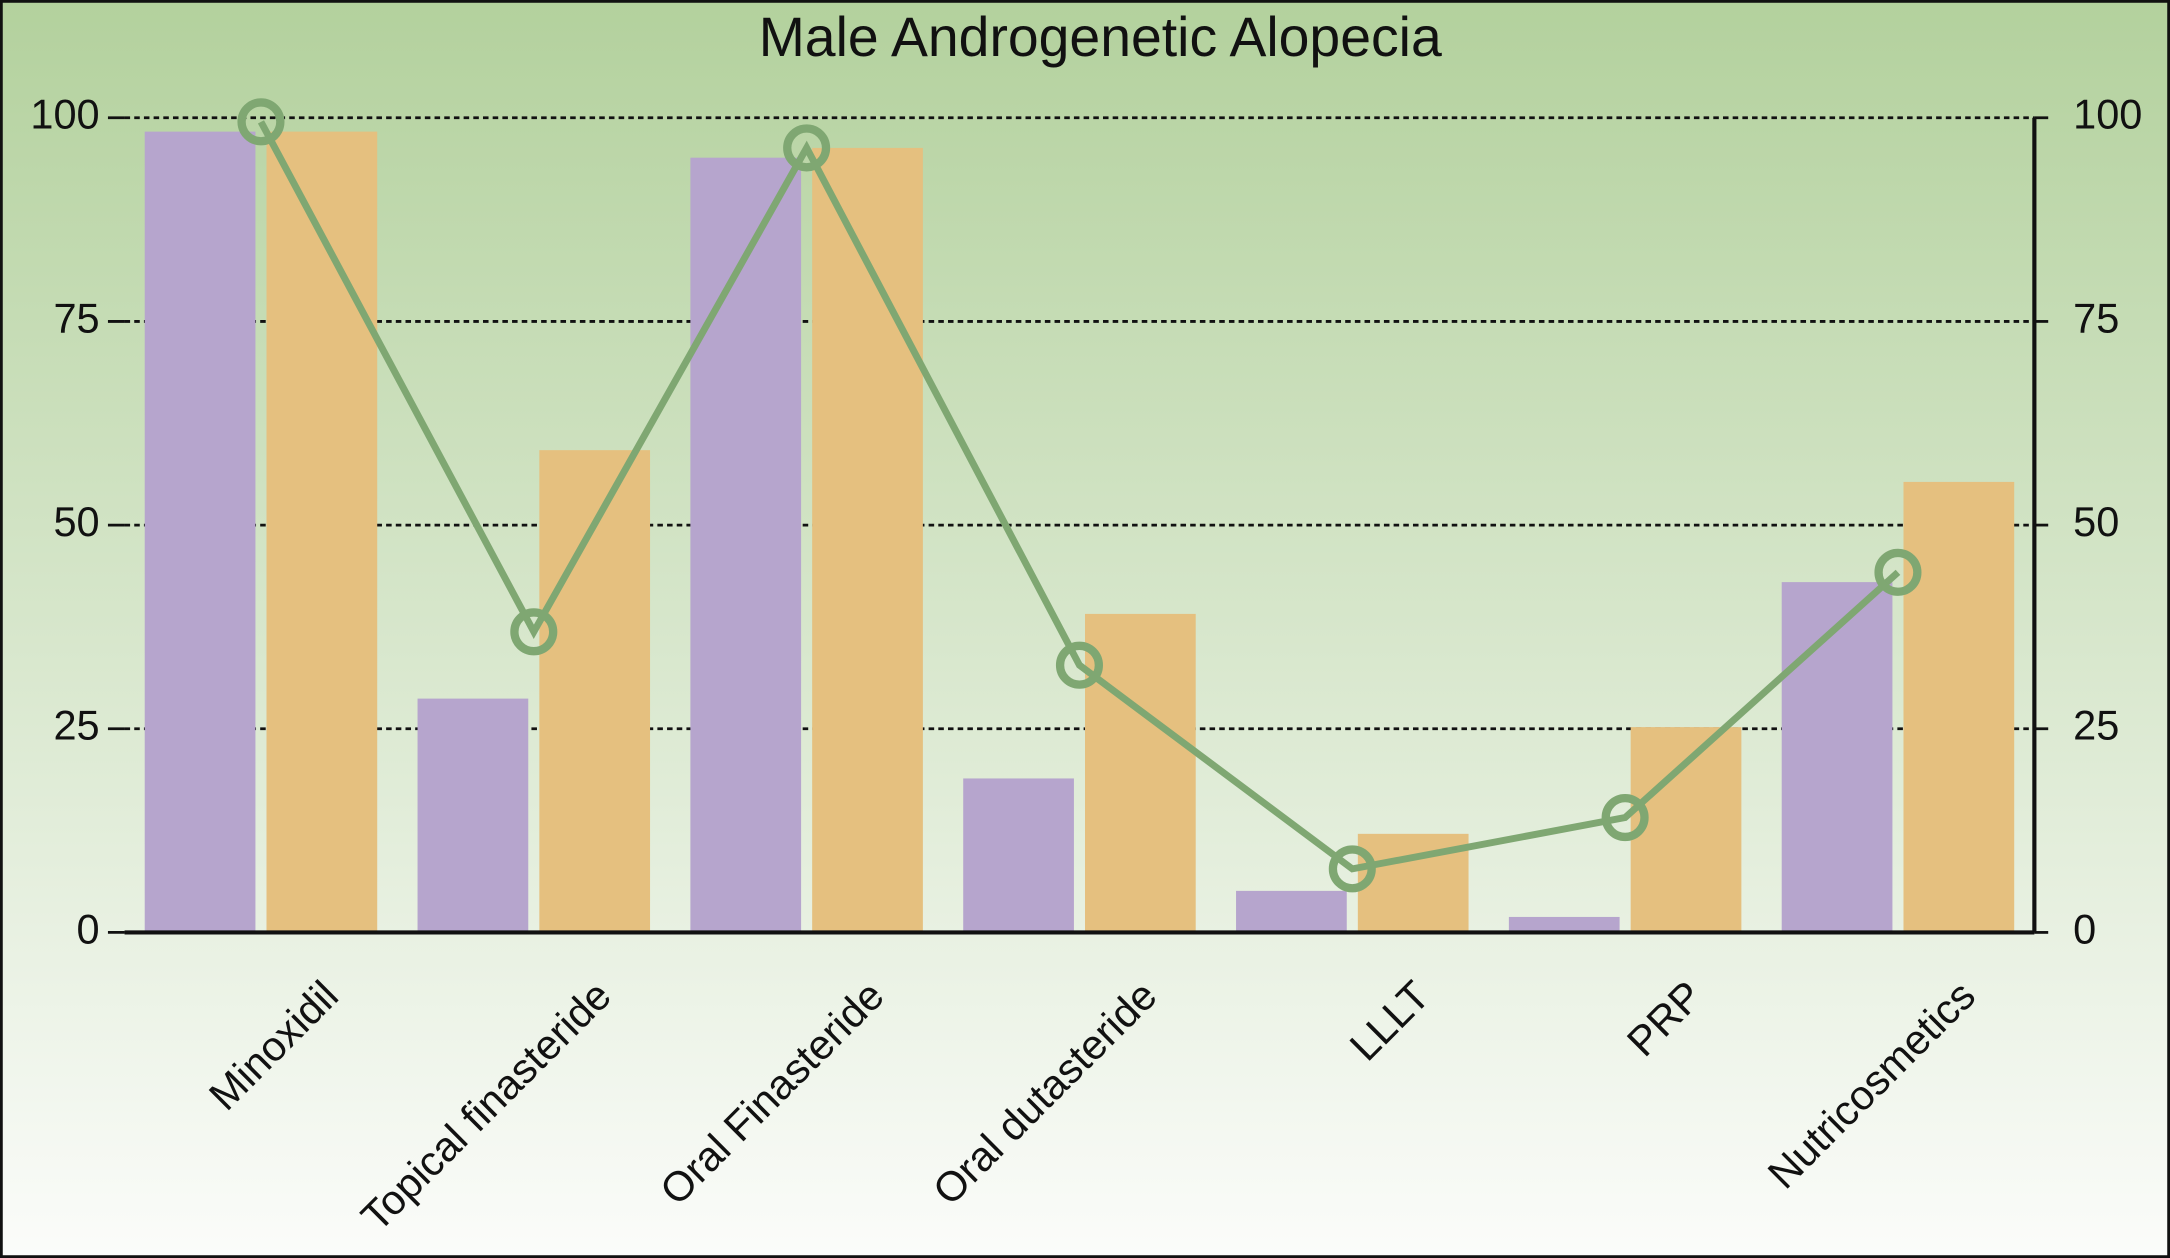 The image size is (2170, 1258). What do you see at coordinates (2107, 114) in the screenshot?
I see `y2-tick-label: 100` at bounding box center [2107, 114].